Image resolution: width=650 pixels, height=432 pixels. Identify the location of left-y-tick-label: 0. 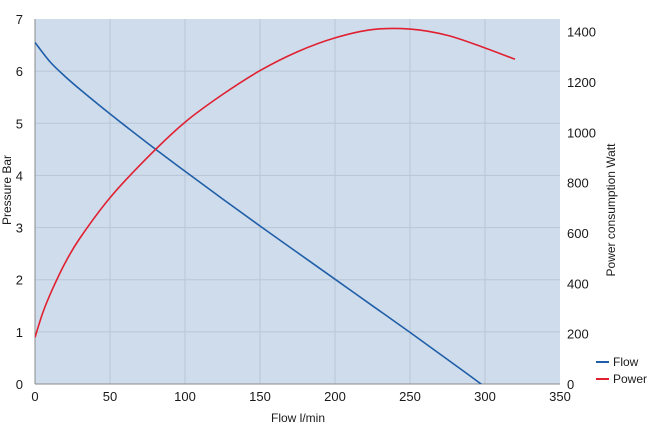
(19, 384).